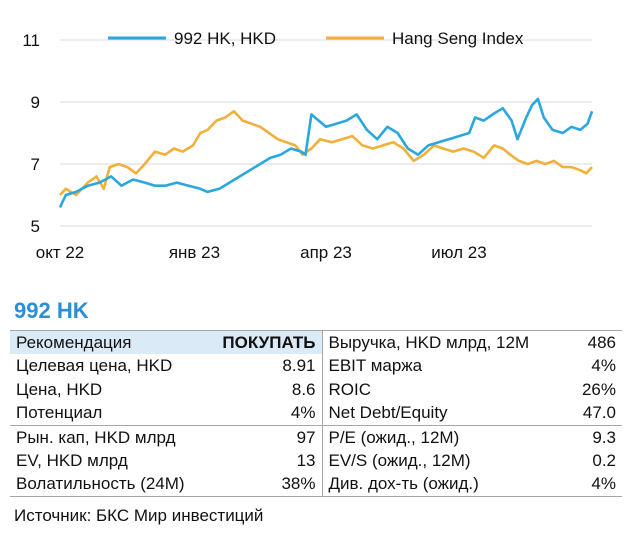 The height and width of the screenshot is (541, 644). What do you see at coordinates (261, 252) in the screenshot?
I see `x-axis-labels: окт 22 янв 23 апр 23 июл 23` at bounding box center [261, 252].